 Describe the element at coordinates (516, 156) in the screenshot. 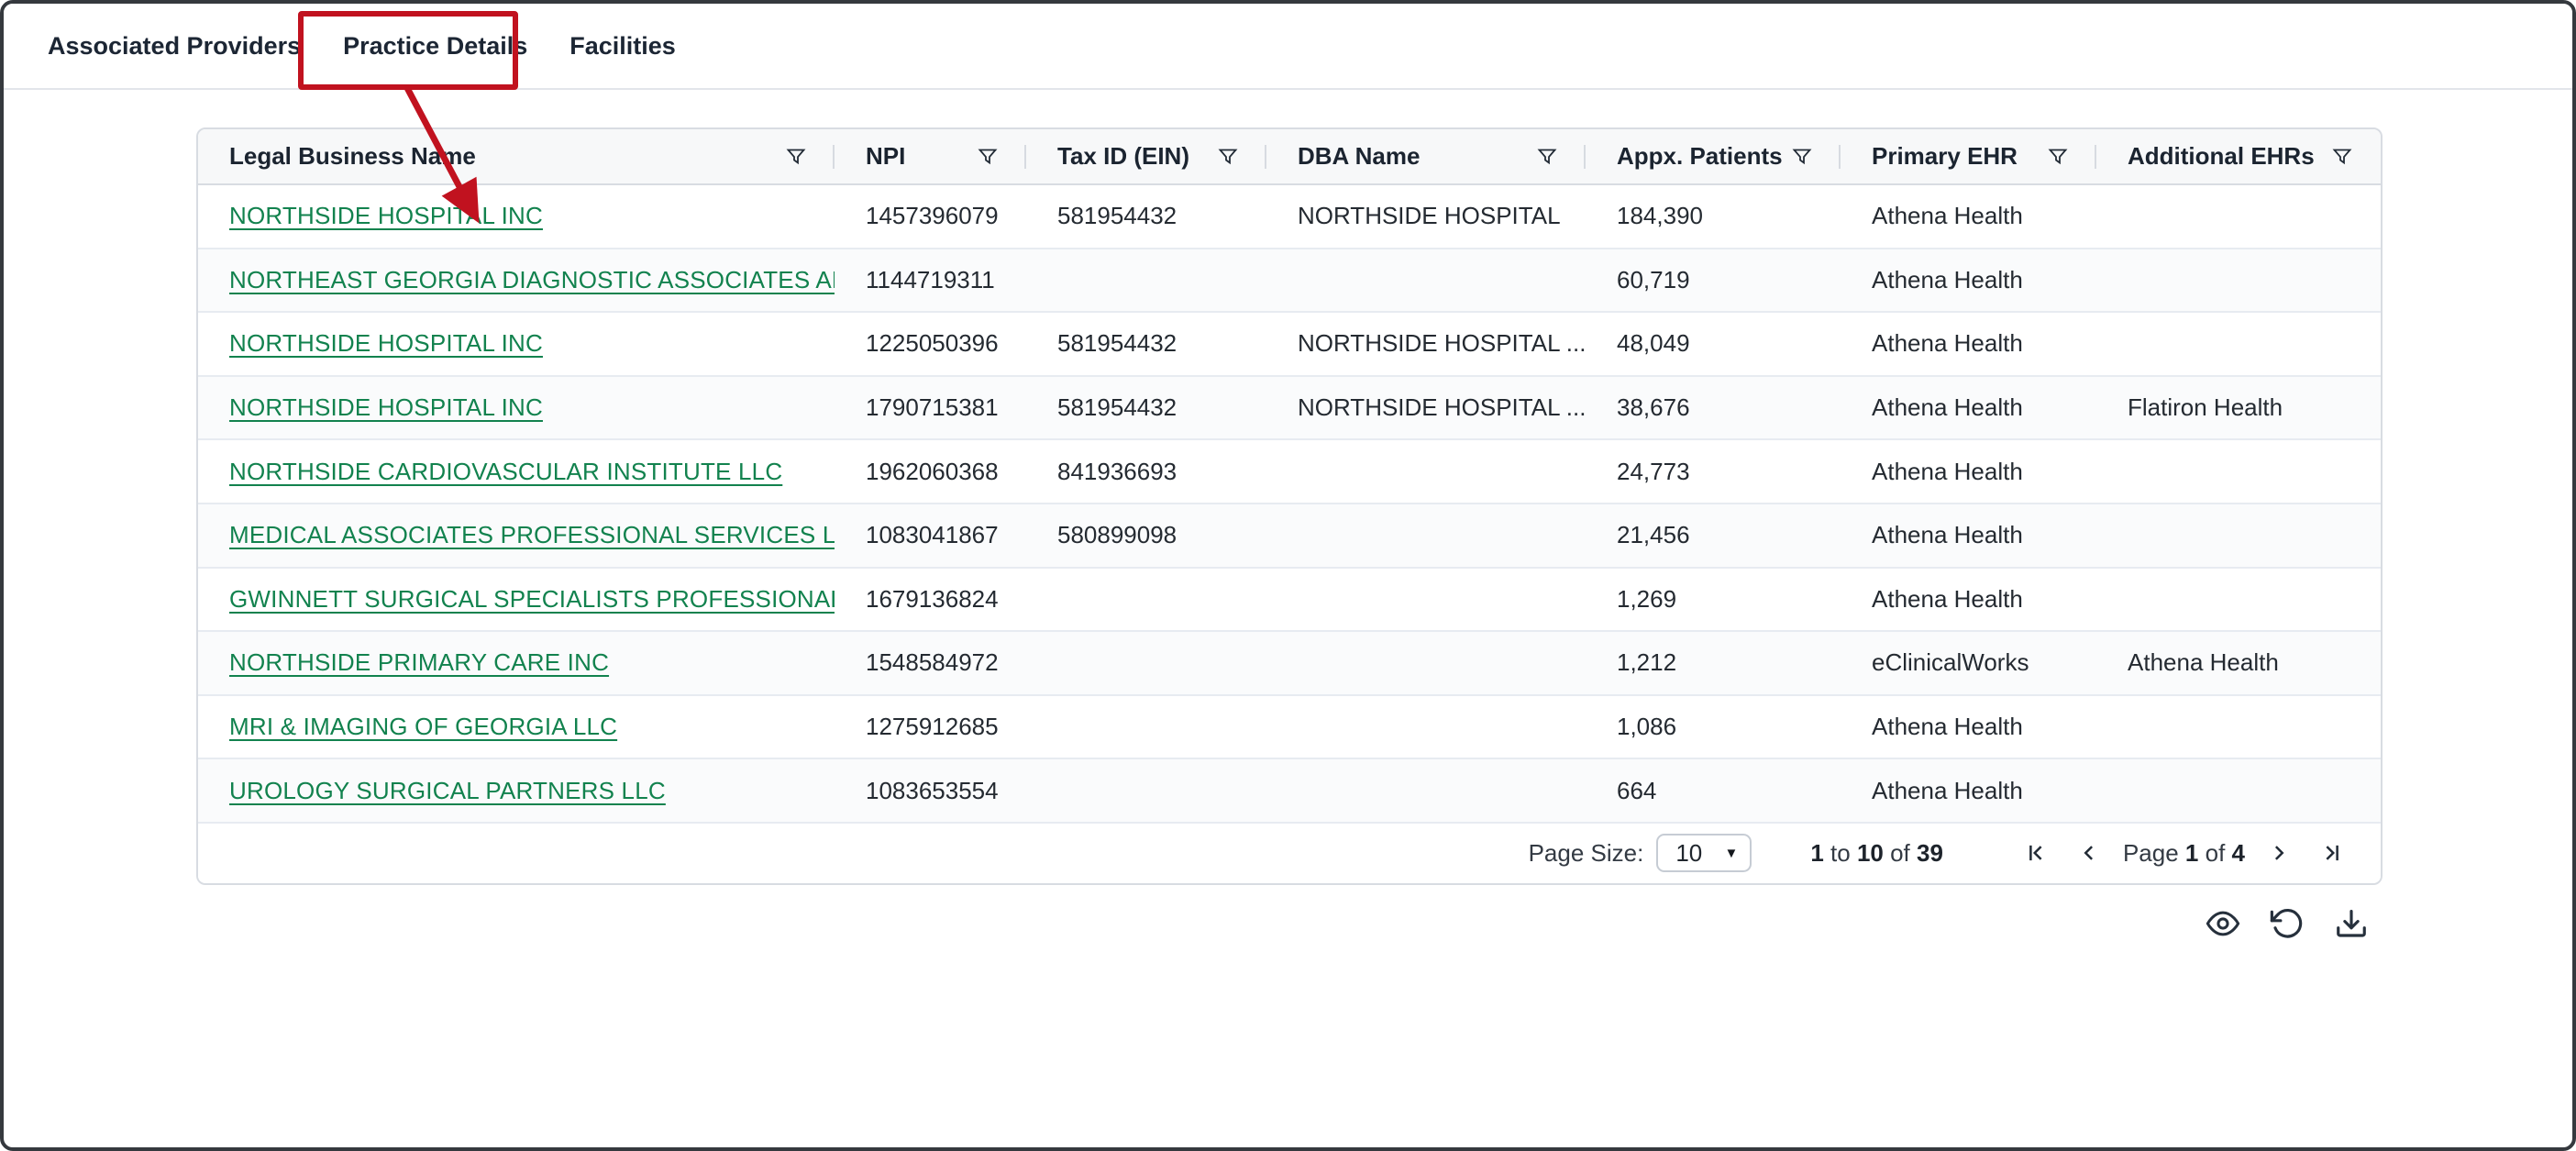

I see `column-header-legal-business-name: Legal Business Name` at that location.